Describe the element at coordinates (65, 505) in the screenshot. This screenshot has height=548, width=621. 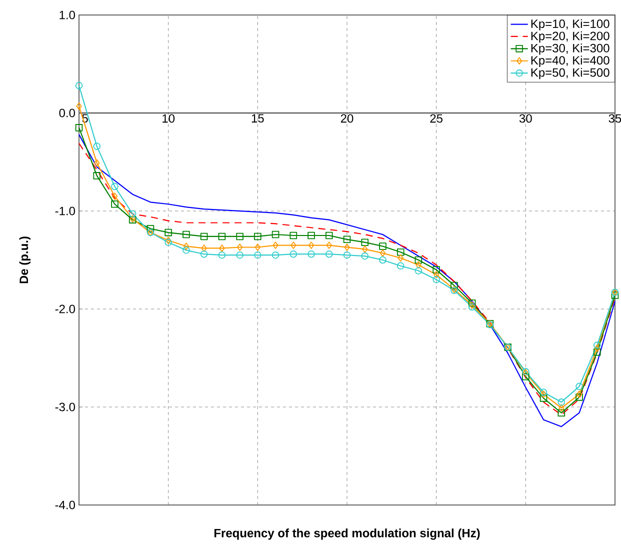
I see `y-tick-label: -4.0` at that location.